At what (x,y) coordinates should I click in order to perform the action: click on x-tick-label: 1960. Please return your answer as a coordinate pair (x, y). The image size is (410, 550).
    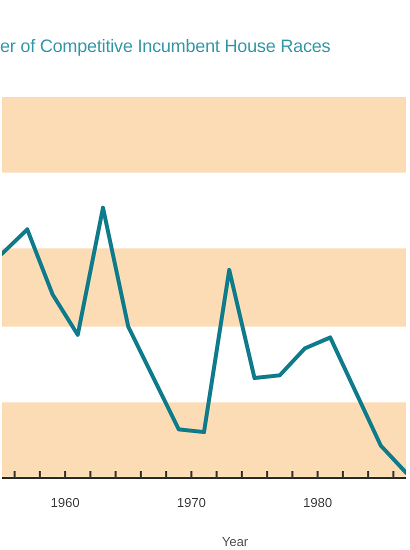
    Looking at the image, I should click on (65, 502).